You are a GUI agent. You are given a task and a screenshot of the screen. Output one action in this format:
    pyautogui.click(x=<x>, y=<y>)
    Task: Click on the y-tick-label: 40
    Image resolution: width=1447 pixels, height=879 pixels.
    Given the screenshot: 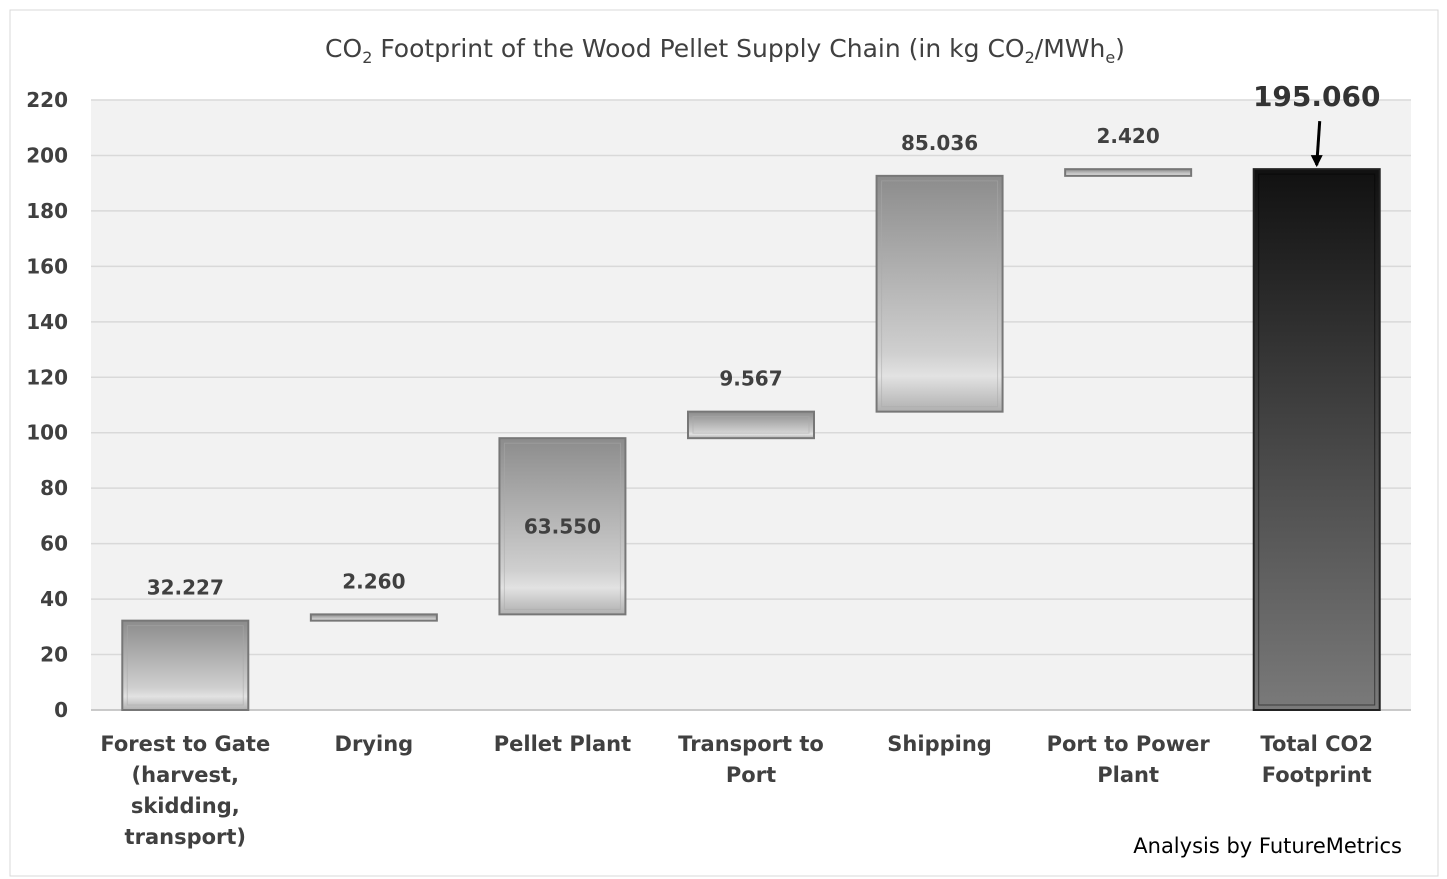 What is the action you would take?
    pyautogui.click(x=54, y=599)
    